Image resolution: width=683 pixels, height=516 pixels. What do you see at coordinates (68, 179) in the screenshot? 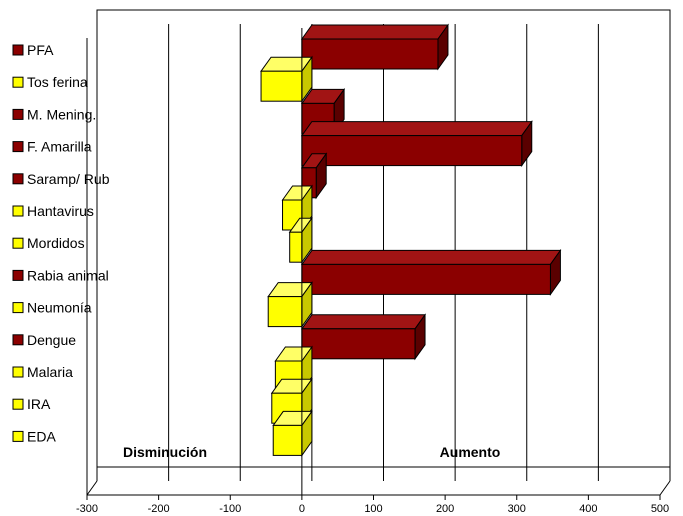
I see `legend-label-4: Saramp/ Rub` at bounding box center [68, 179].